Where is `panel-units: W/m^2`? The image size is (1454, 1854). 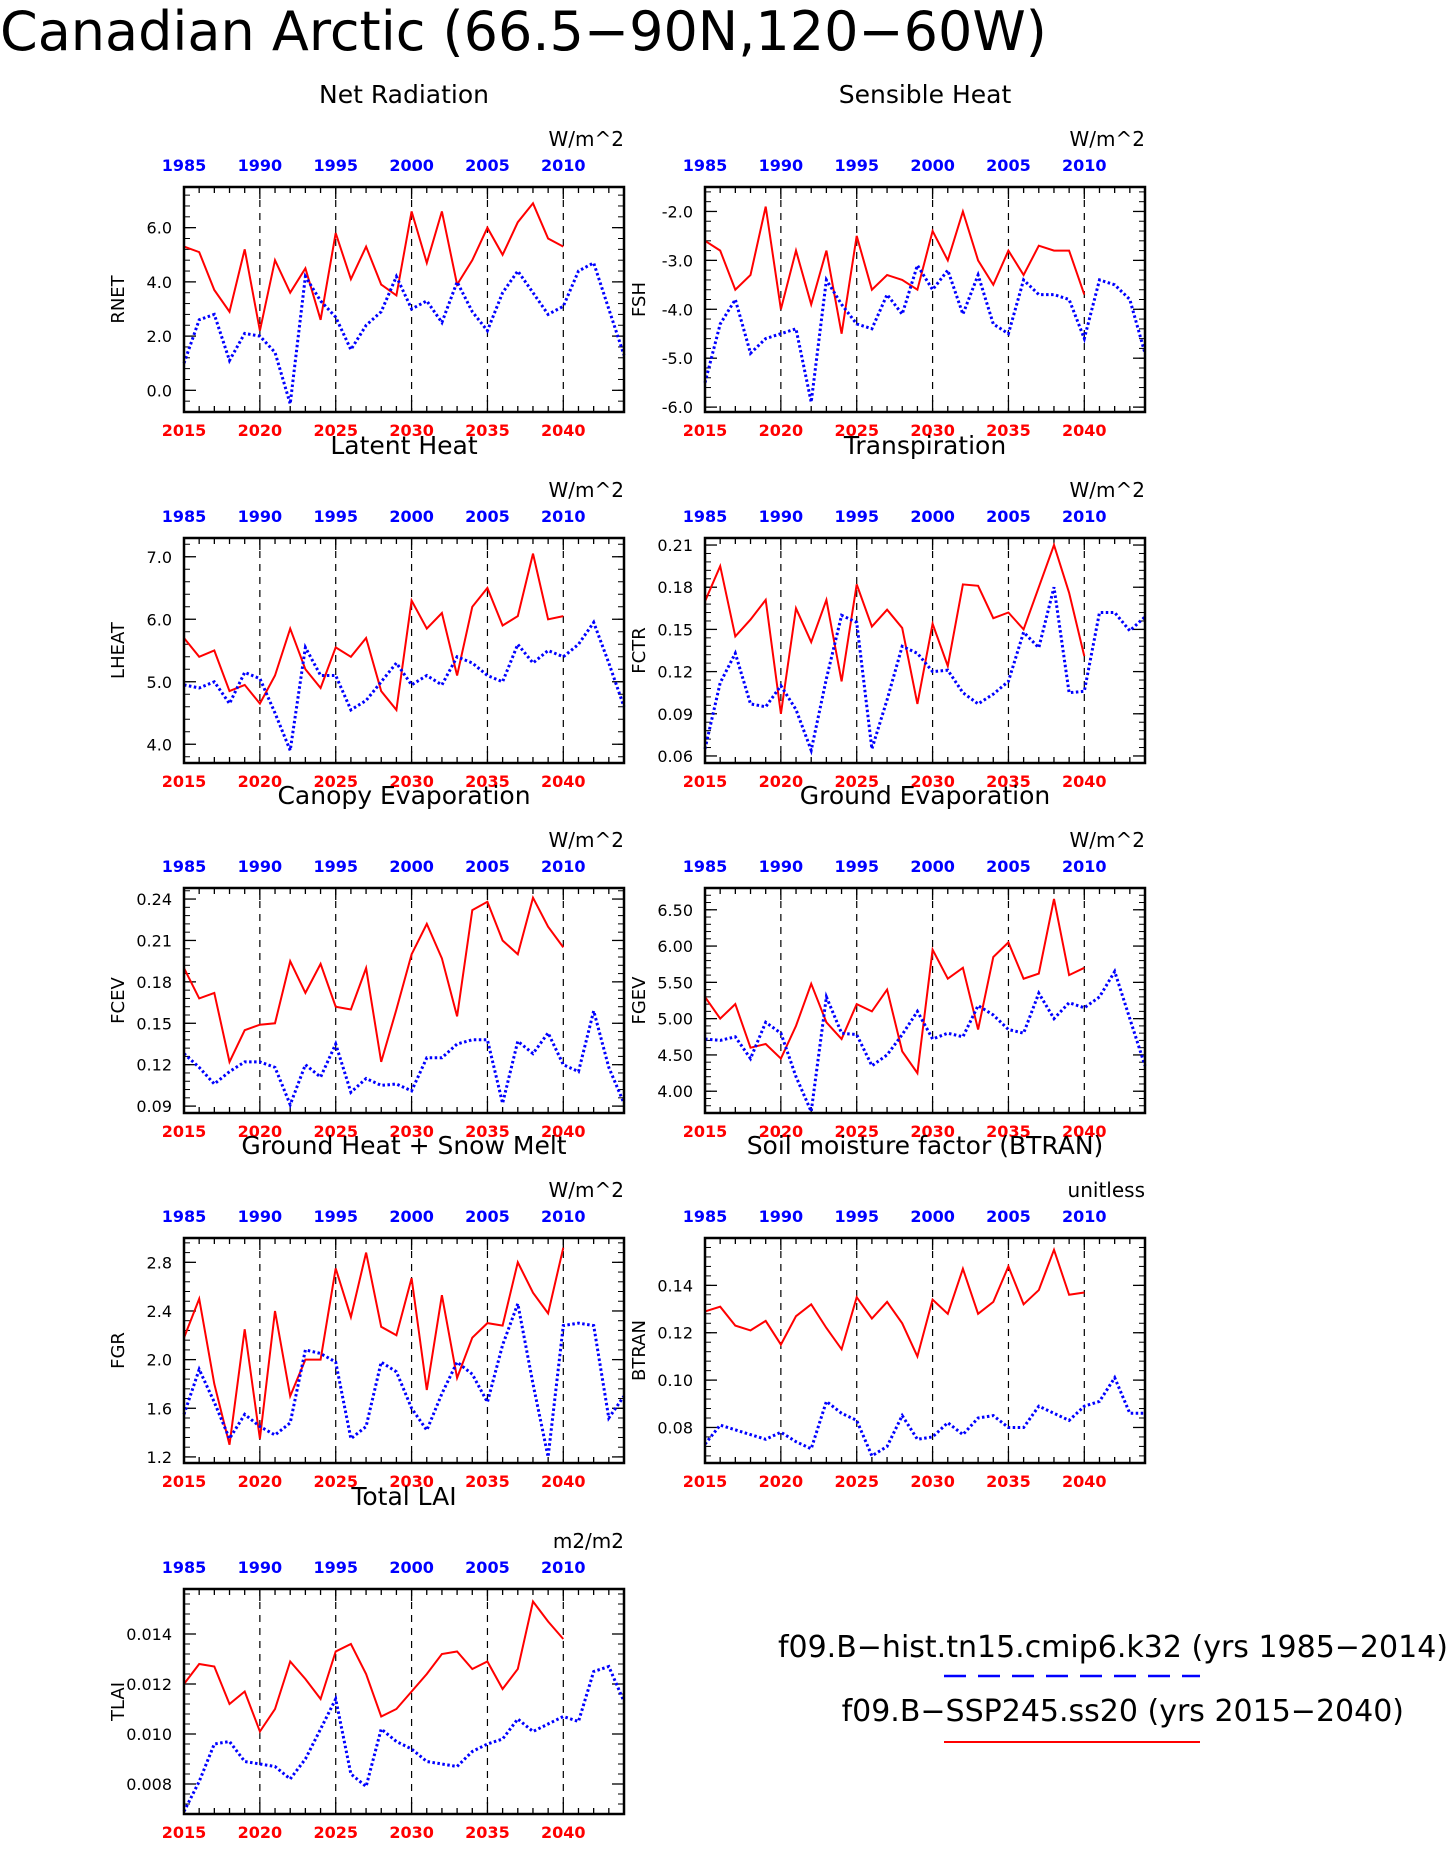
panel-units: W/m^2 is located at coordinates (1107, 840).